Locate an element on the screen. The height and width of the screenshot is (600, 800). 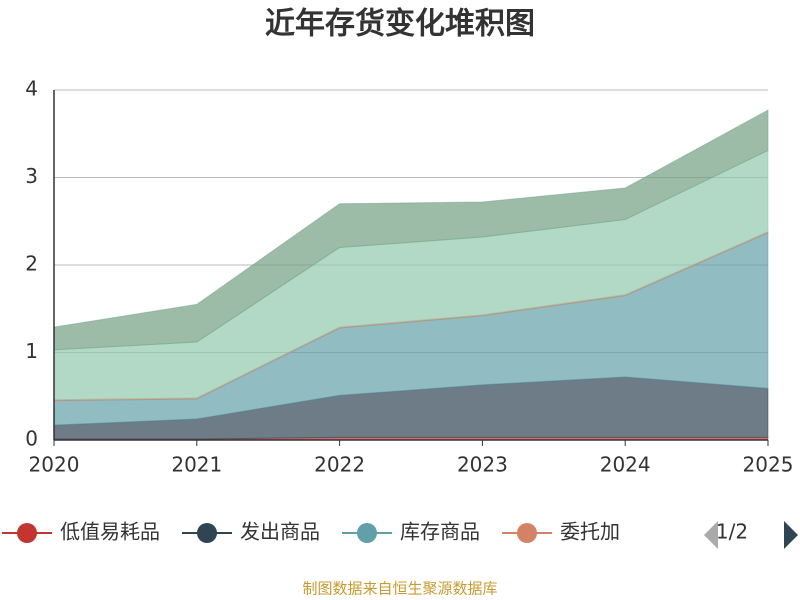
legend-label: 发出商品 is located at coordinates (280, 532).